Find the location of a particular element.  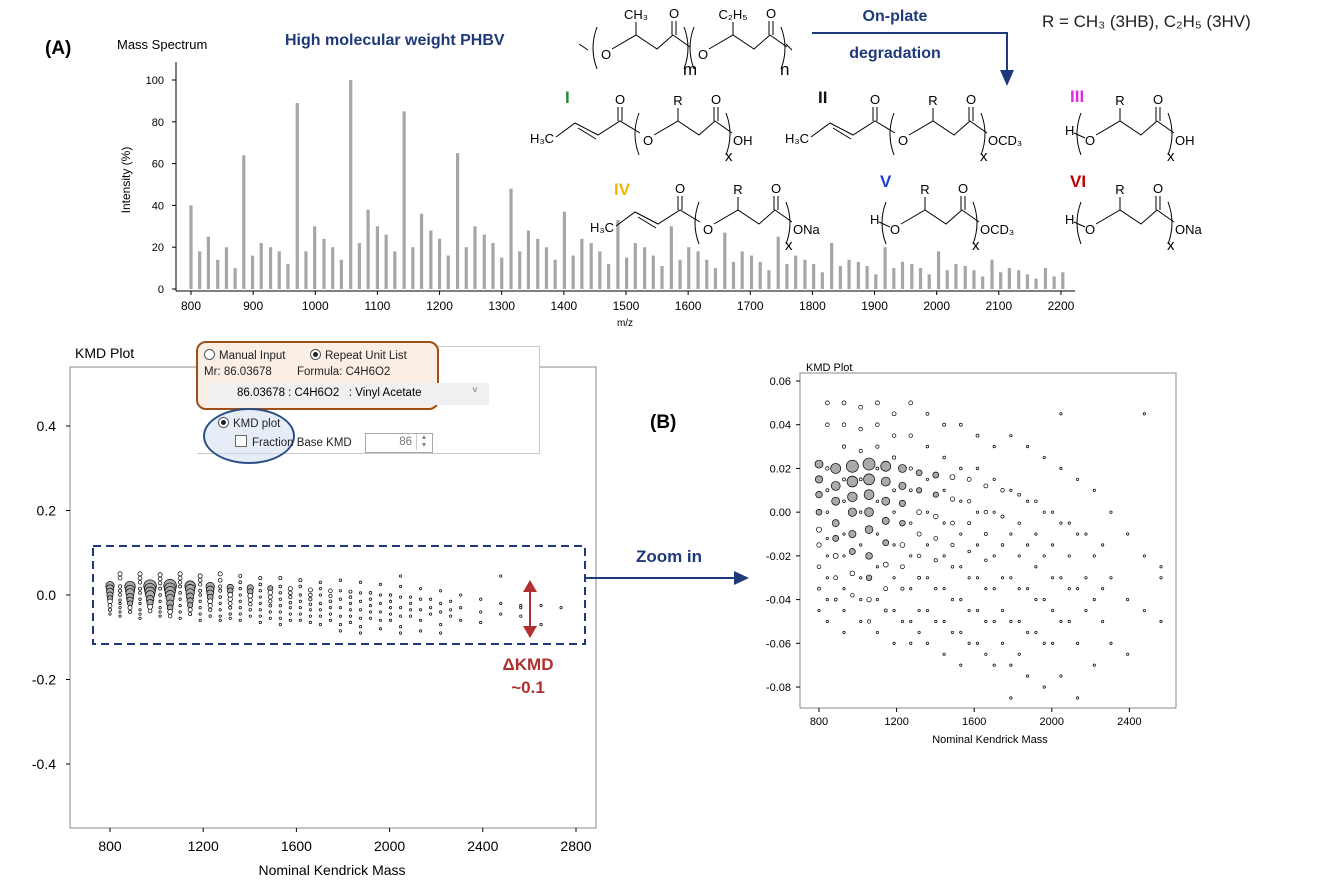

scheme-title: High molecular weight PHBV is located at coordinates (395, 40).